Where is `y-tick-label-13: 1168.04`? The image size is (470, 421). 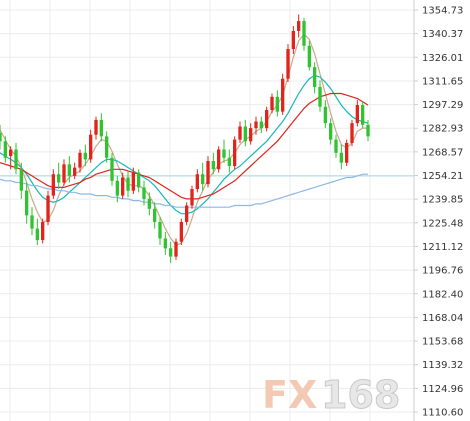
y-tick-label-13: 1168.04 is located at coordinates (442, 318).